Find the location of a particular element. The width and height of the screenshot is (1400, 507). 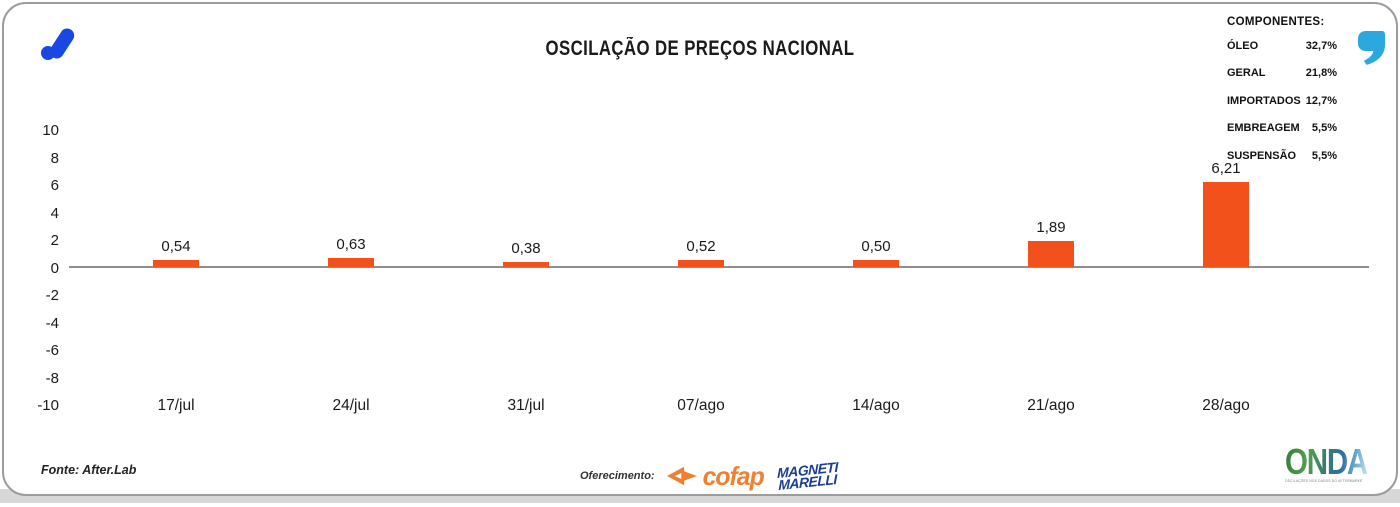

bar-value-label: 0,63 is located at coordinates (351, 245).